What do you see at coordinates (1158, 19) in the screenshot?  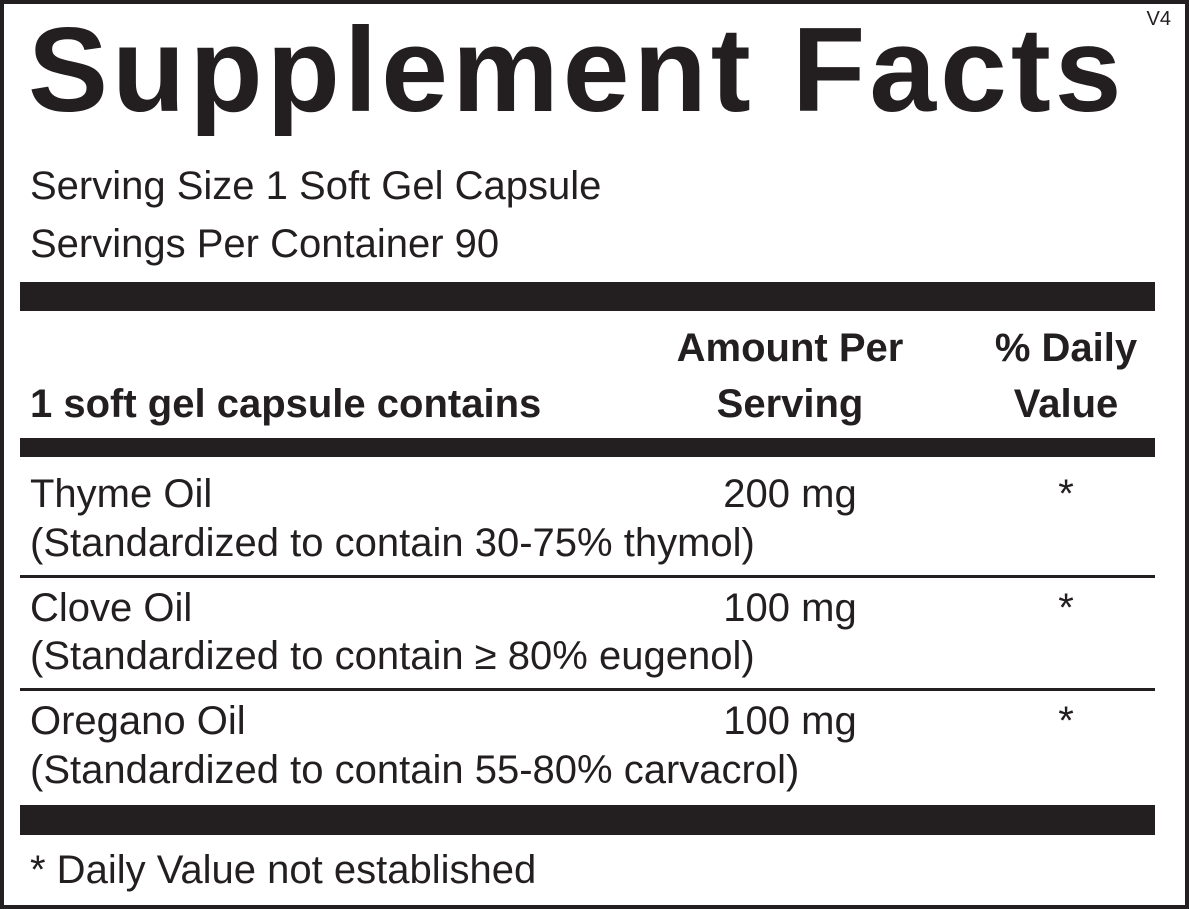 I see `version-label: V4` at bounding box center [1158, 19].